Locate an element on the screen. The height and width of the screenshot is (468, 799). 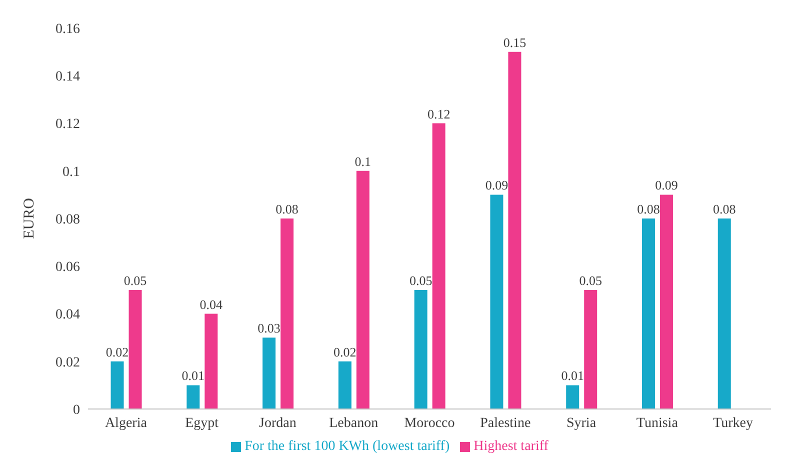
y-tick-label: 0.1 is located at coordinates (71, 172).